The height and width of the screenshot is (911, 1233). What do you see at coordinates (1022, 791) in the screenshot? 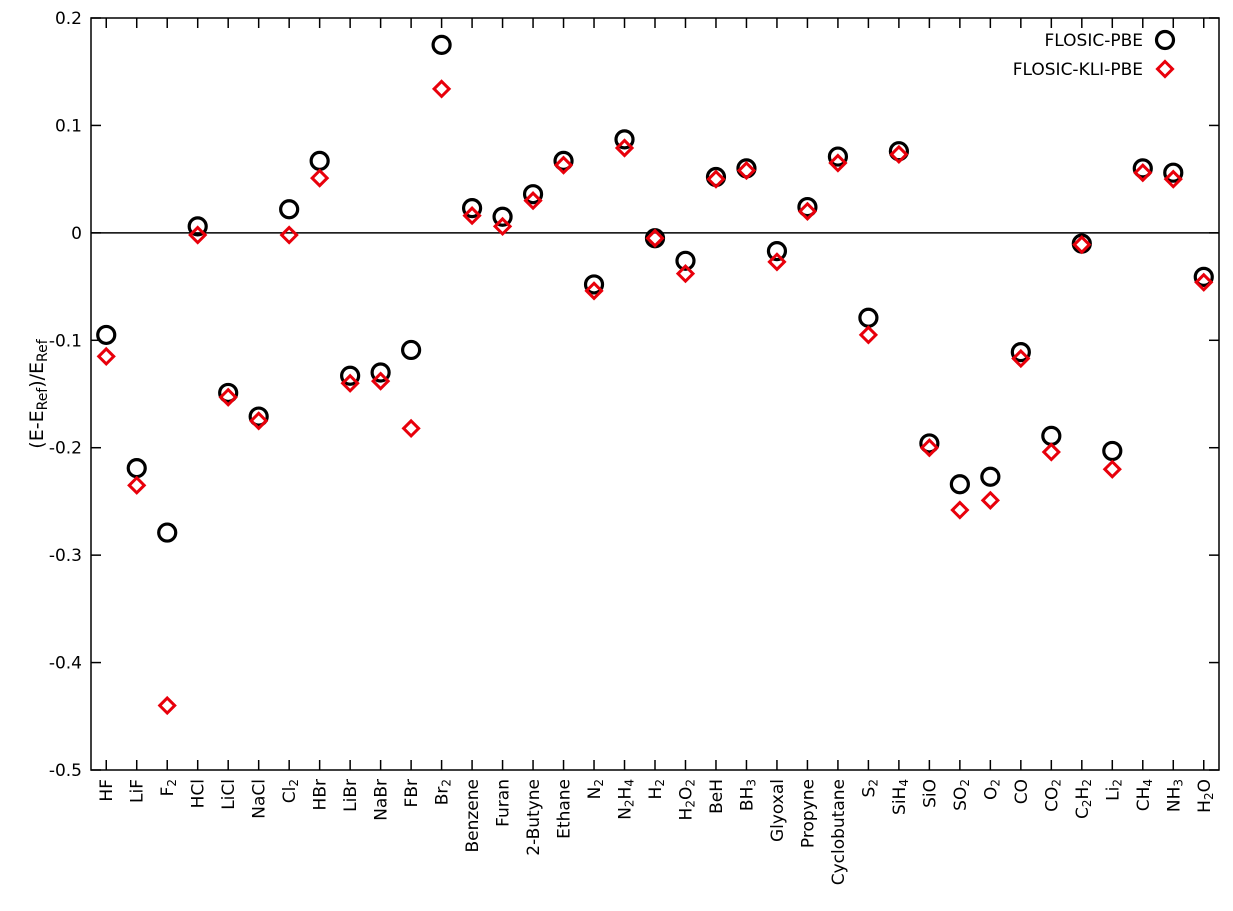
I see `x-category-label: CO` at bounding box center [1022, 791].